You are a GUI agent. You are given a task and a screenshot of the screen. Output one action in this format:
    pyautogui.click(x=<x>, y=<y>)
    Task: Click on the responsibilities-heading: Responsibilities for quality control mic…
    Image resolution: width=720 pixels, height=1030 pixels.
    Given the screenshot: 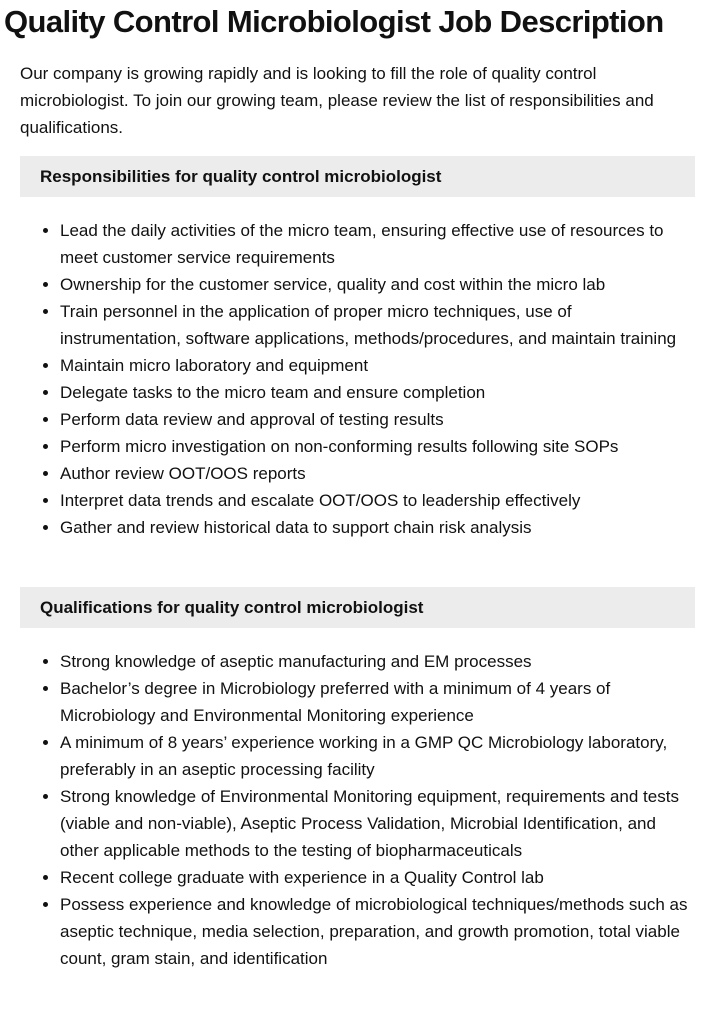 What is the action you would take?
    pyautogui.click(x=357, y=176)
    